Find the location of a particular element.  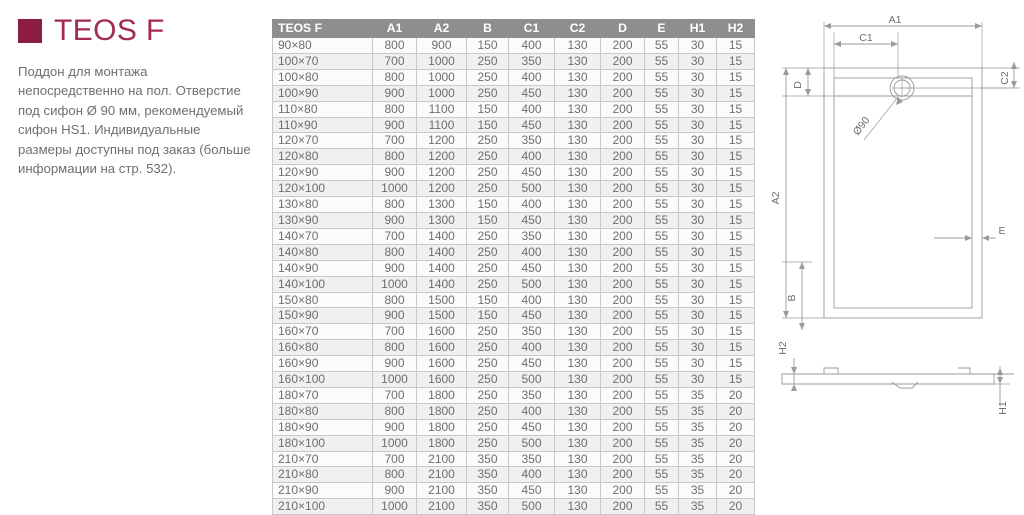

cell-a2: 1800 is located at coordinates (441, 395).